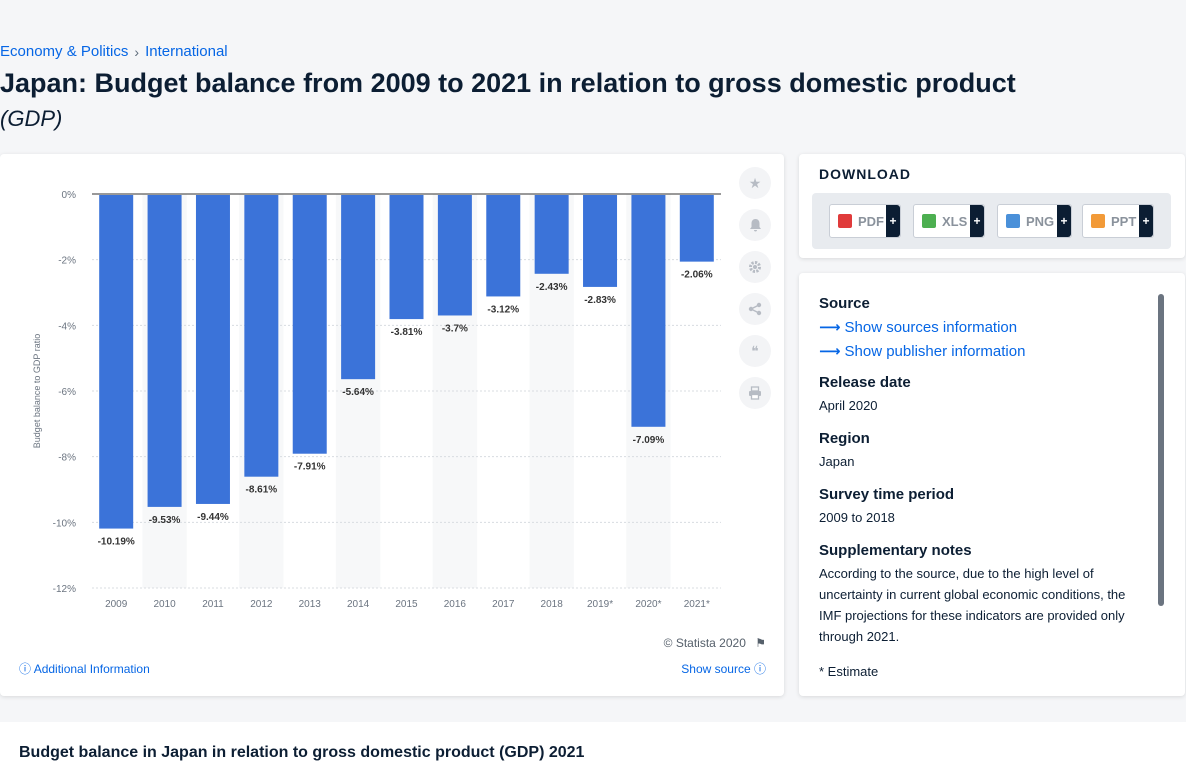 This screenshot has height=762, width=1186. I want to click on survey-period-heading: Survey time period, so click(887, 494).